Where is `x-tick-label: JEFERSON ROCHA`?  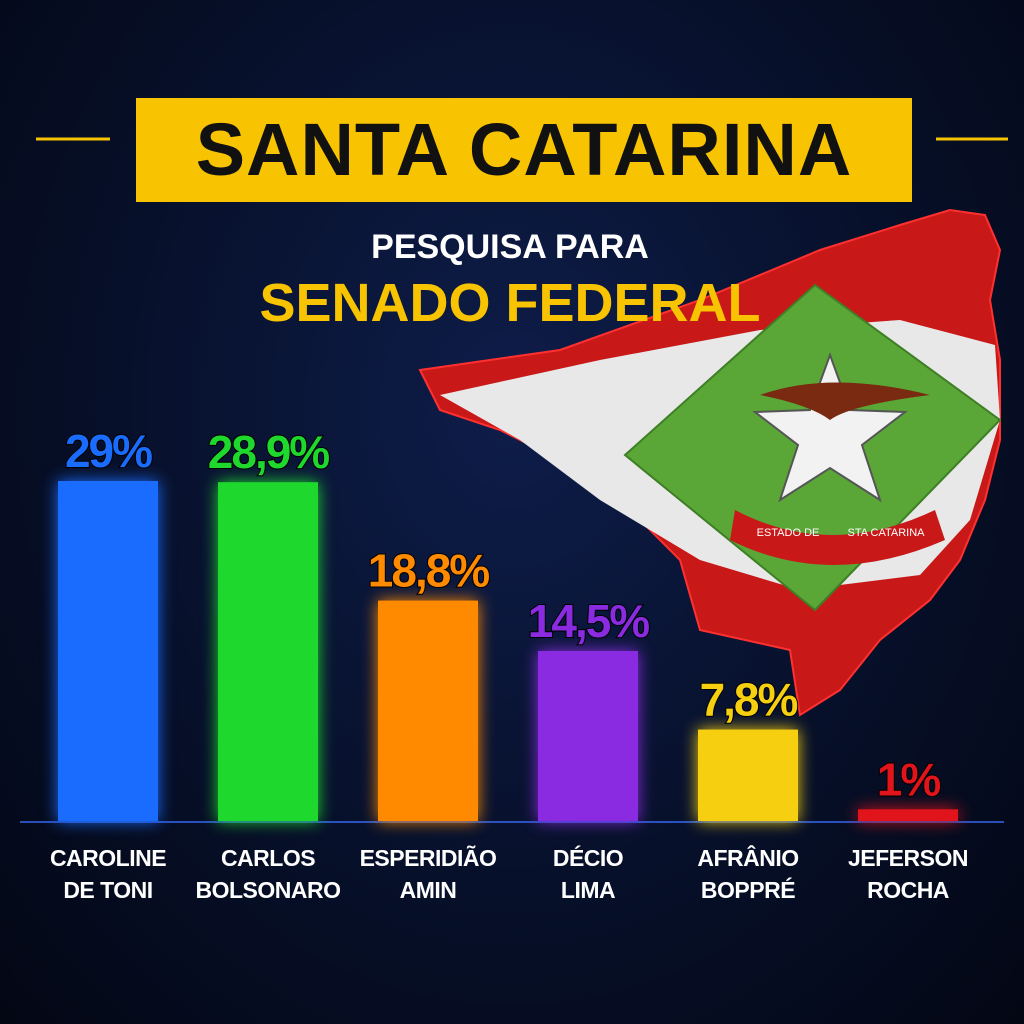 x-tick-label: JEFERSON ROCHA is located at coordinates (908, 874).